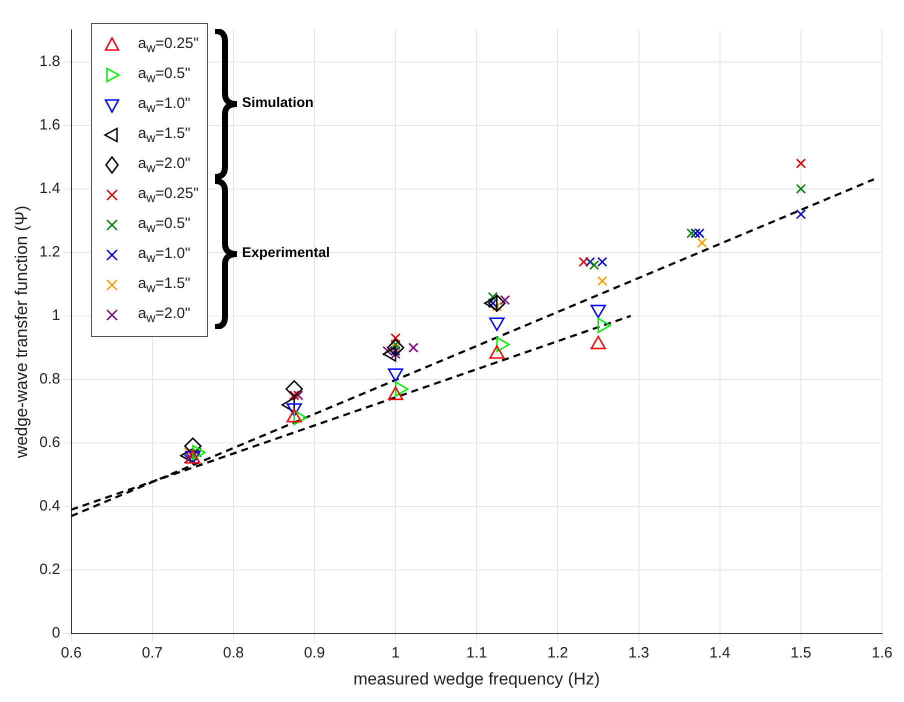  What do you see at coordinates (314, 653) in the screenshot?
I see `x-tick-label: 0.9` at bounding box center [314, 653].